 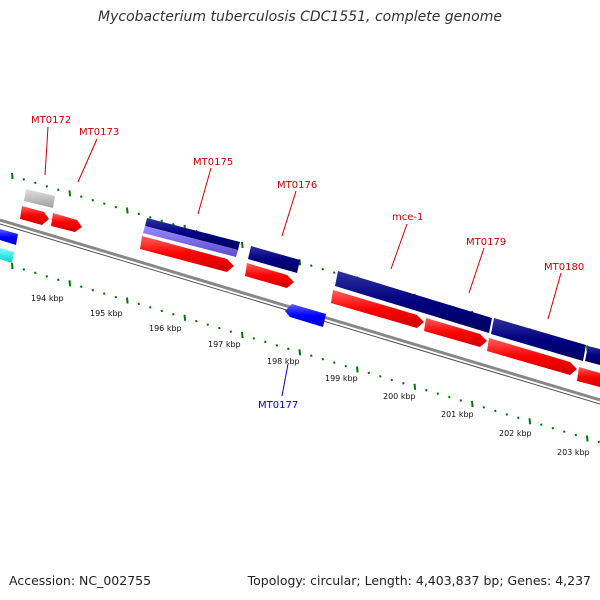 What do you see at coordinates (297, 185) in the screenshot?
I see `gene-label-mt0176: MT0176` at bounding box center [297, 185].